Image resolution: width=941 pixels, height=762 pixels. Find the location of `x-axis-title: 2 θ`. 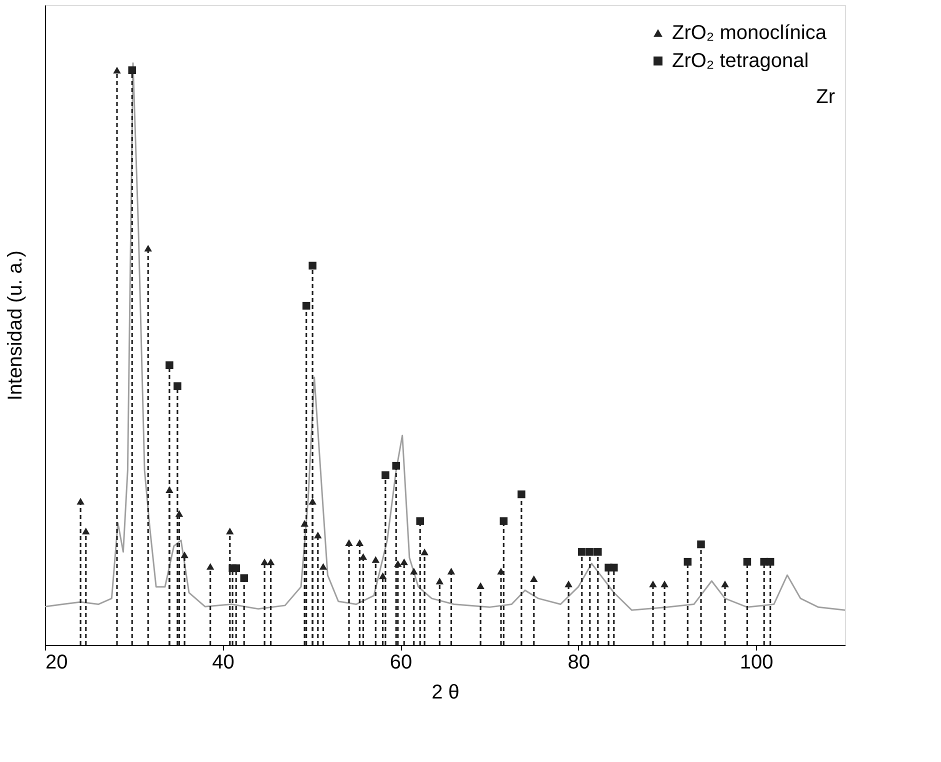

x-axis-title: 2 θ is located at coordinates (446, 693).